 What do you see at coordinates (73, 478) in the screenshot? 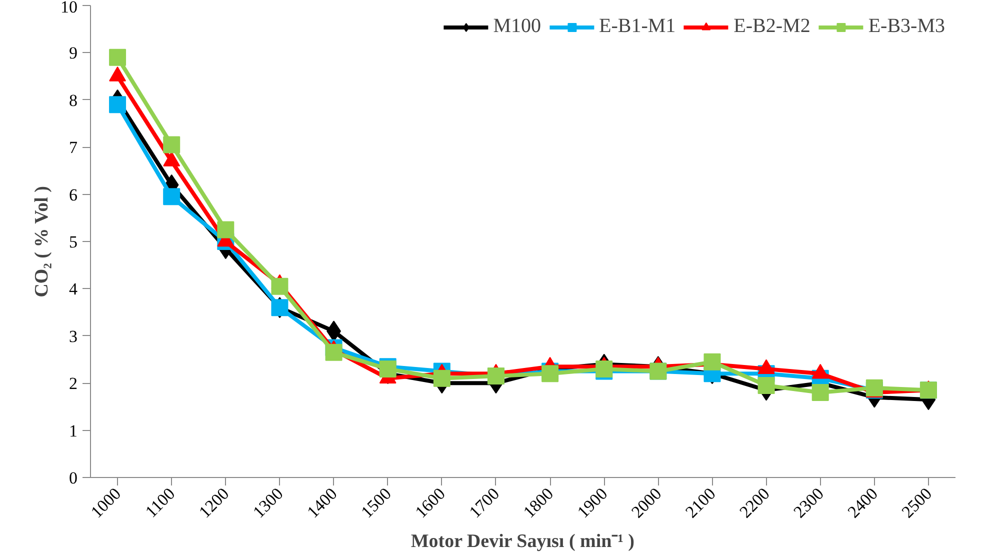
I see `y-tick-label: 0` at bounding box center [73, 478].